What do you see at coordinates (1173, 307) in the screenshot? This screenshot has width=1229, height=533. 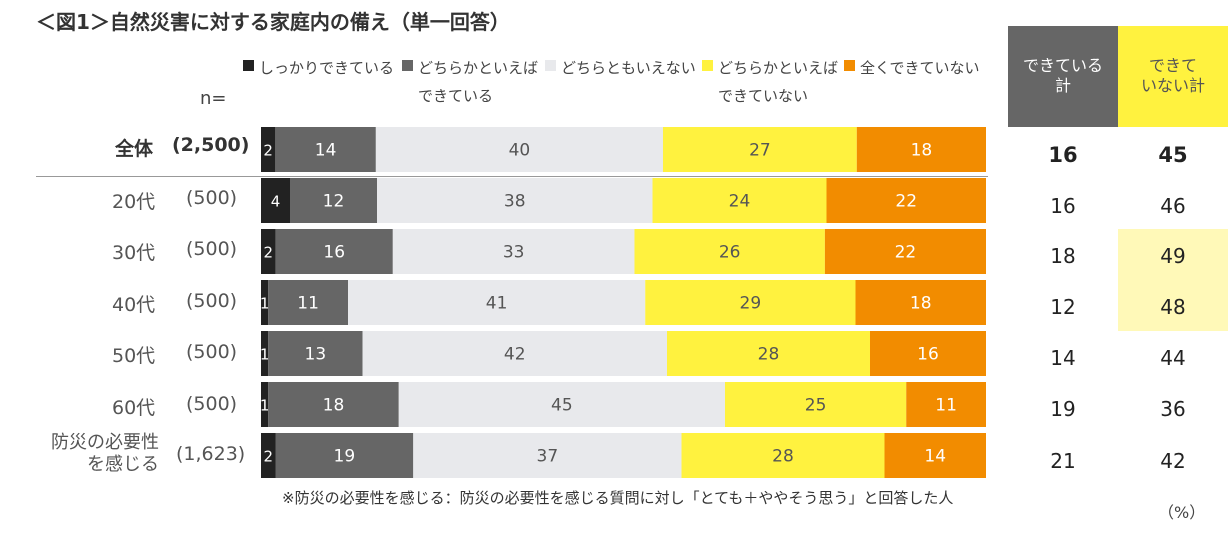 I see `not-done-total-3: 48` at bounding box center [1173, 307].